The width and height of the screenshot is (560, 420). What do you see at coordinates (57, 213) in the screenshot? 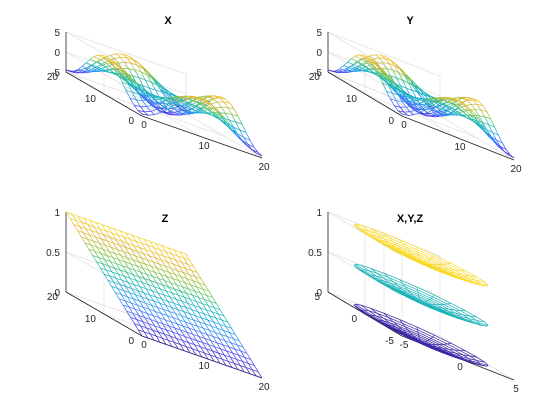
I see `z-tick-label: 1` at bounding box center [57, 213].